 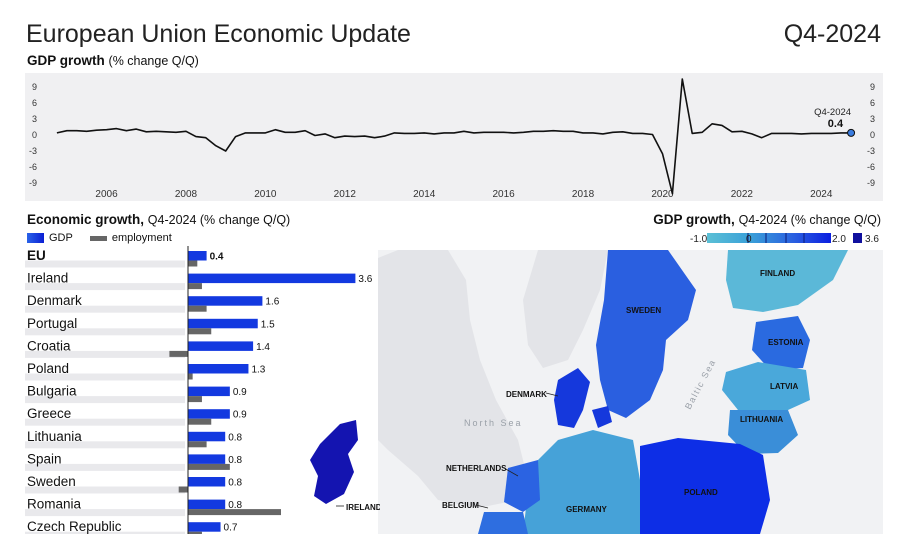 I want to click on scale-label-min: -1.0, so click(x=699, y=239).